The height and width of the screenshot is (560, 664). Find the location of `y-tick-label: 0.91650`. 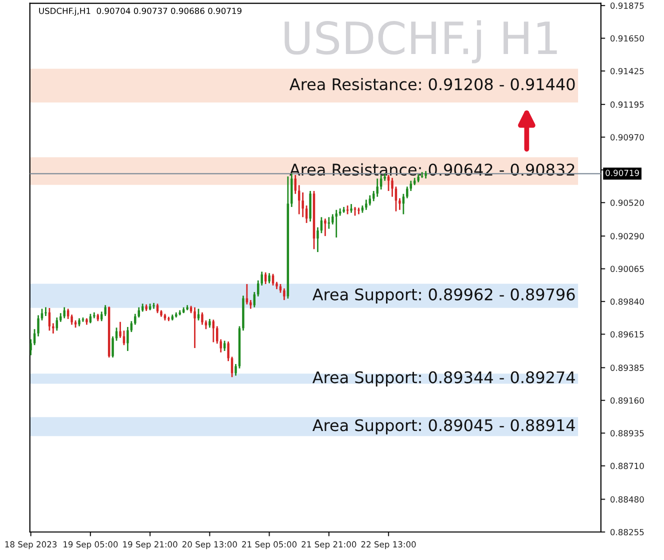

y-tick-label: 0.91650 is located at coordinates (627, 38).